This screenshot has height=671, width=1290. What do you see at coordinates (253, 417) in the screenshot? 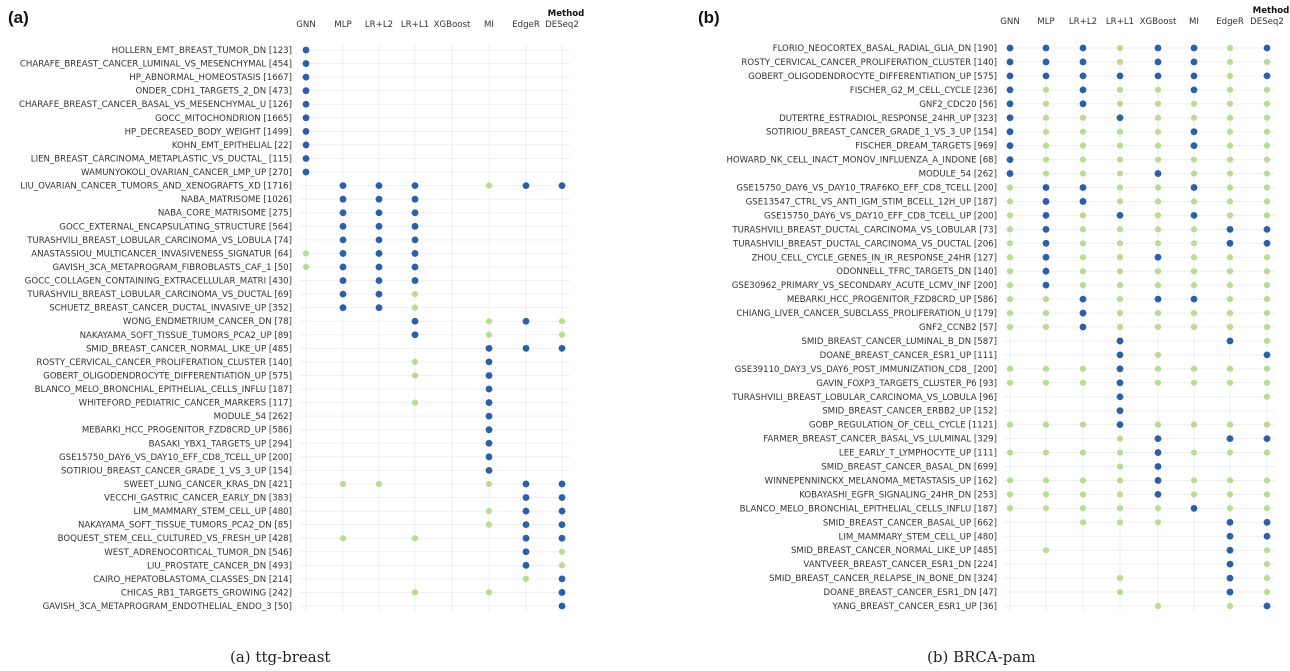
I see `row-label: MODULE_54 [262]` at bounding box center [253, 417].